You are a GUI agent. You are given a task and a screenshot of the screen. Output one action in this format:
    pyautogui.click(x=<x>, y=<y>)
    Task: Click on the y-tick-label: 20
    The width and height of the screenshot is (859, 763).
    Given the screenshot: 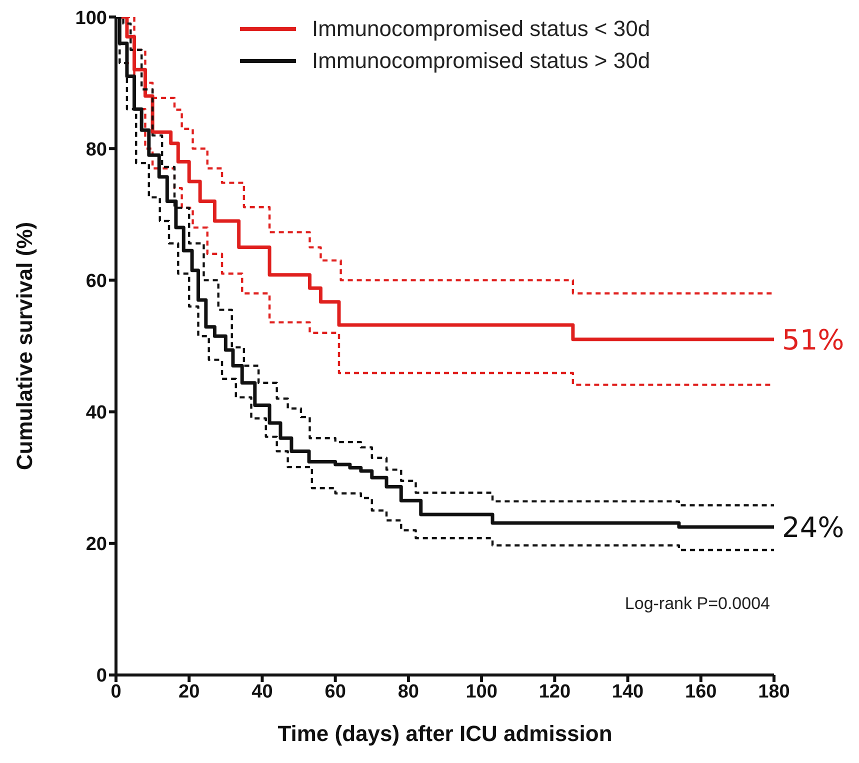 What is the action you would take?
    pyautogui.click(x=96, y=545)
    